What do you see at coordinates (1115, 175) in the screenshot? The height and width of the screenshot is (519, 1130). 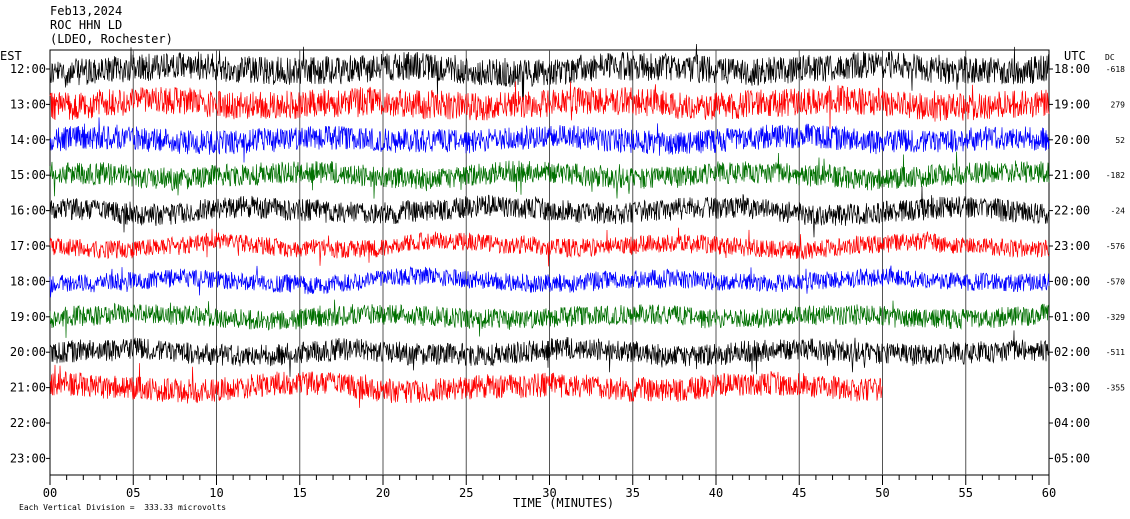 I see `dc-offset-value: -182` at bounding box center [1115, 175].